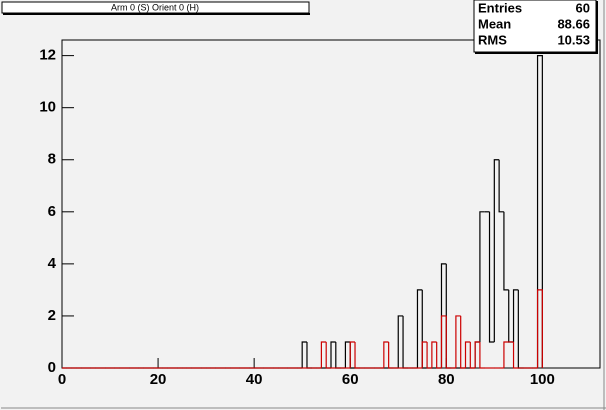 This screenshot has height=410, width=606. Describe the element at coordinates (47, 107) in the screenshot. I see `y-tick-label: 10` at that location.